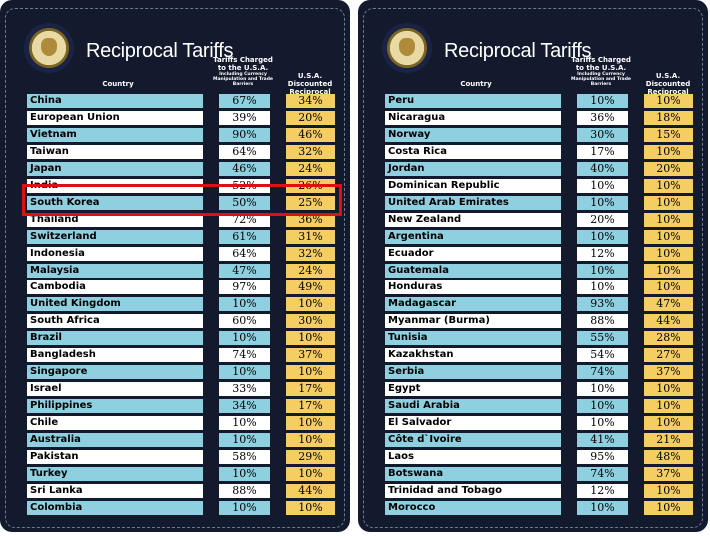  Describe the element at coordinates (115, 219) in the screenshot. I see `country-cell: Thailand` at that location.